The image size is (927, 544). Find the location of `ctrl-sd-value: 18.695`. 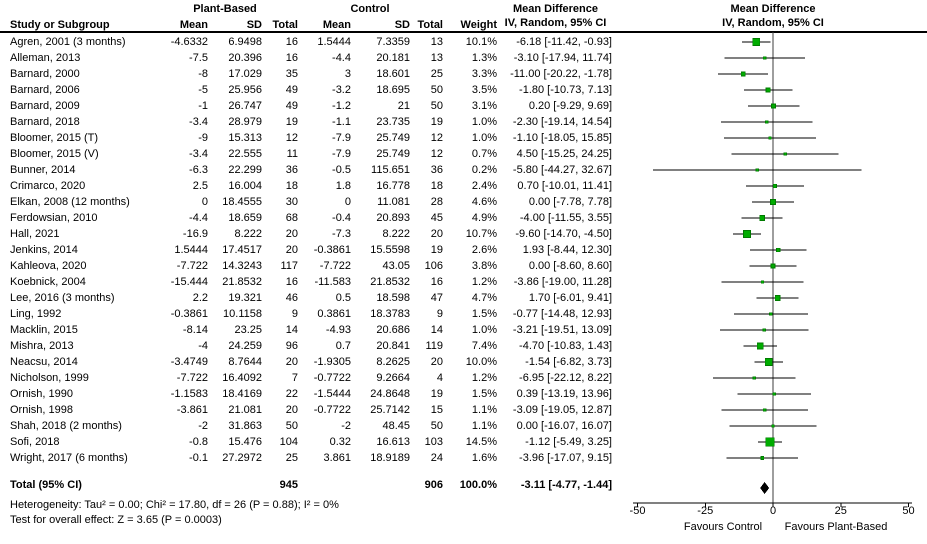

ctrl-sd-value: 18.695 is located at coordinates (393, 90).